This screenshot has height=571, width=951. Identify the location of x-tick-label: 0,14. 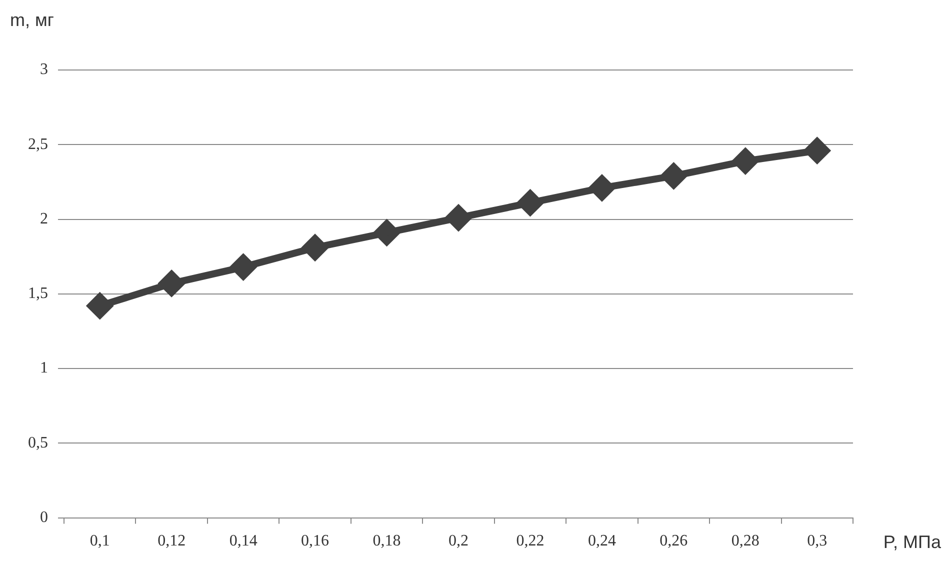
(243, 541).